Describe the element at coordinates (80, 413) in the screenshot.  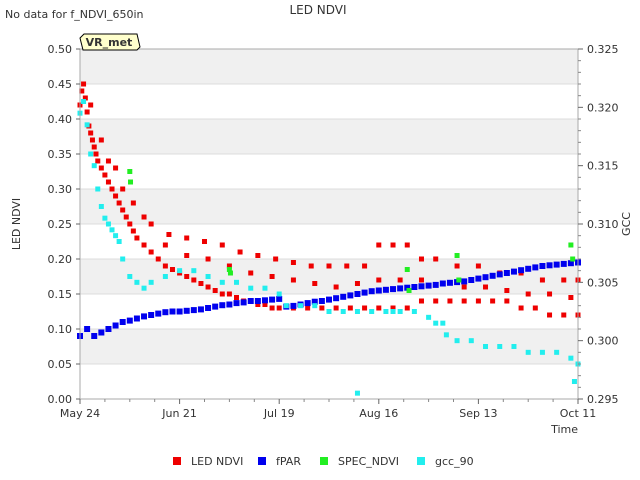
I see `x-tick-label: May 24` at that location.